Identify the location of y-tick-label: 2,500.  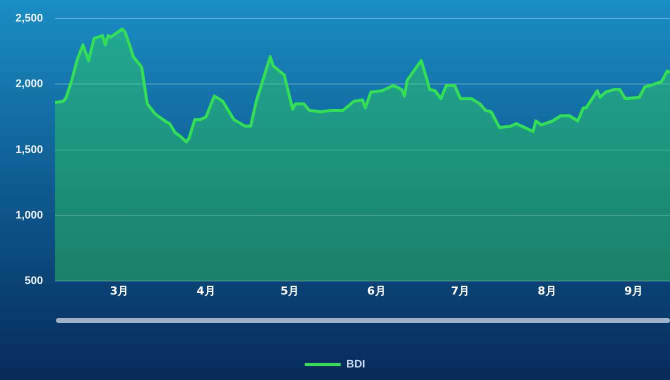
(29, 18).